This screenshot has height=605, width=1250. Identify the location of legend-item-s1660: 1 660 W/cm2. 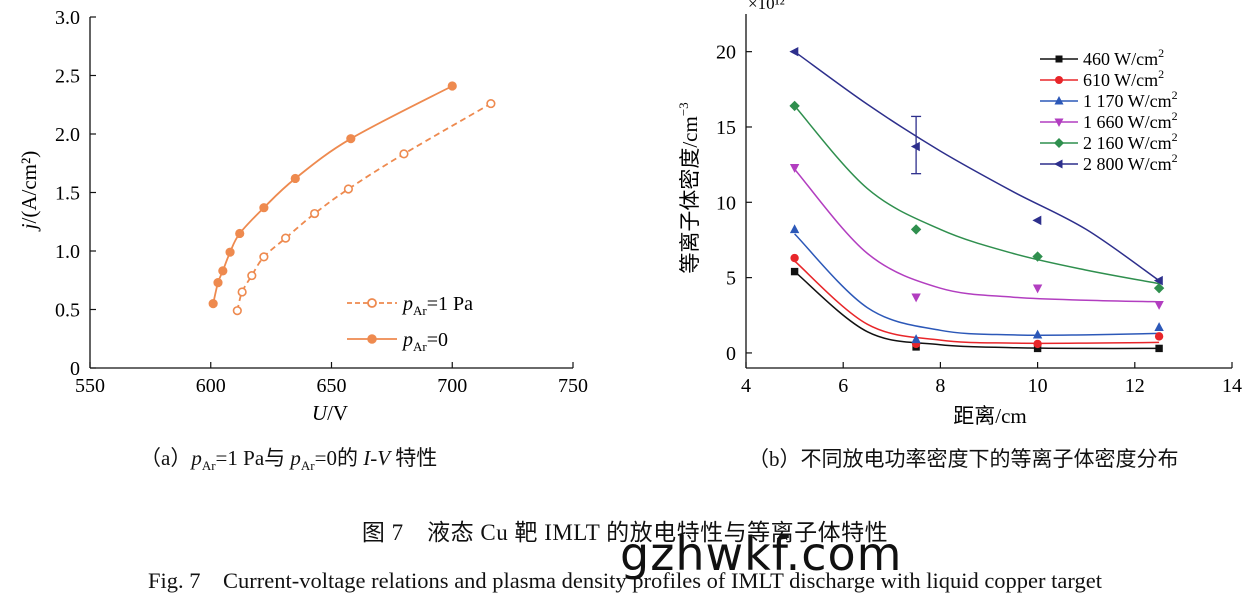
(1109, 120).